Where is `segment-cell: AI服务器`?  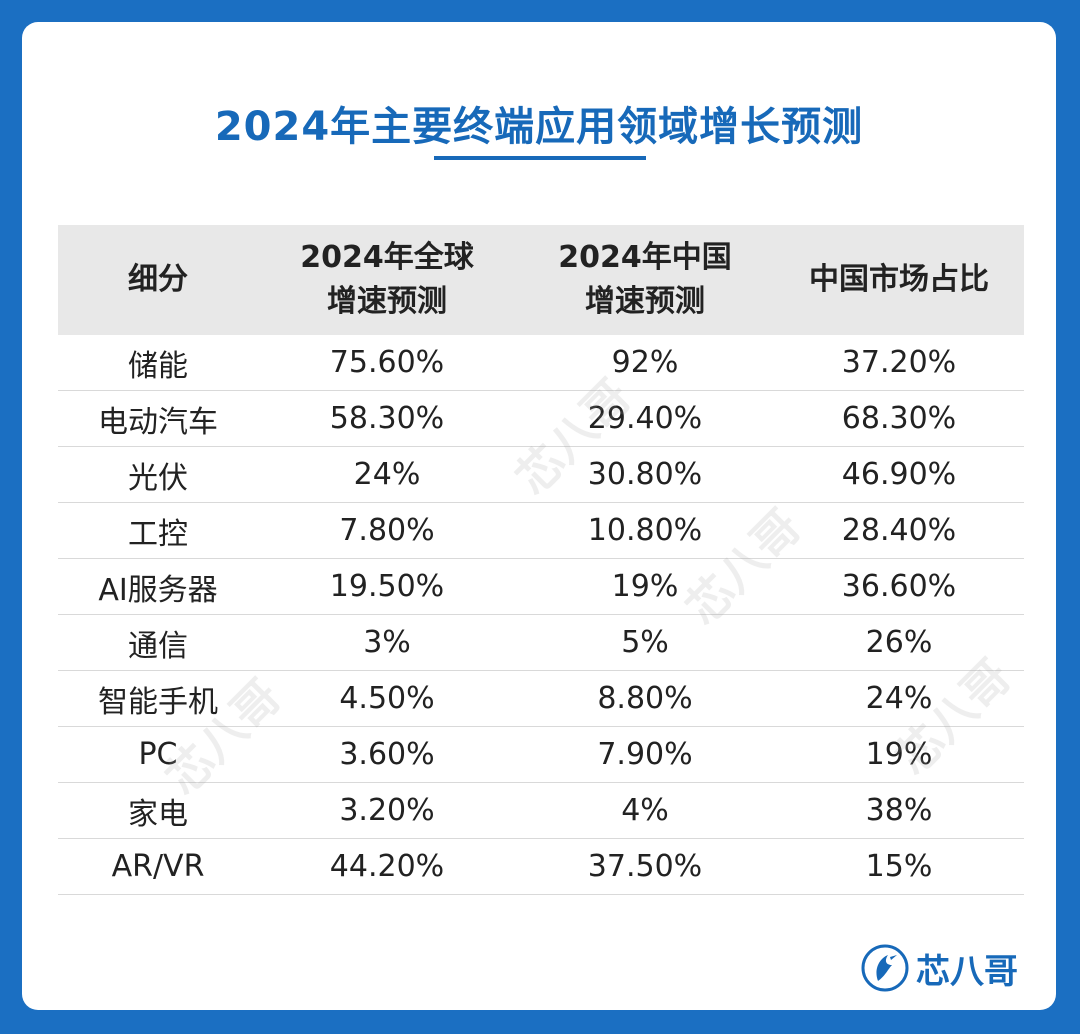
segment-cell: AI服务器 is located at coordinates (158, 586).